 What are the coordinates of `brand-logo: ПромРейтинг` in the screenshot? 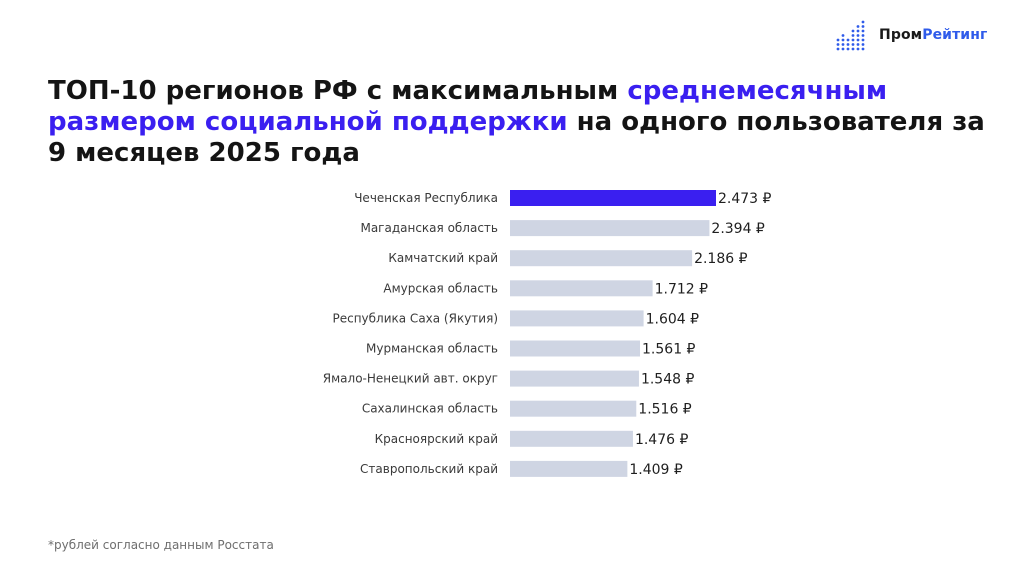 It's located at (910, 35).